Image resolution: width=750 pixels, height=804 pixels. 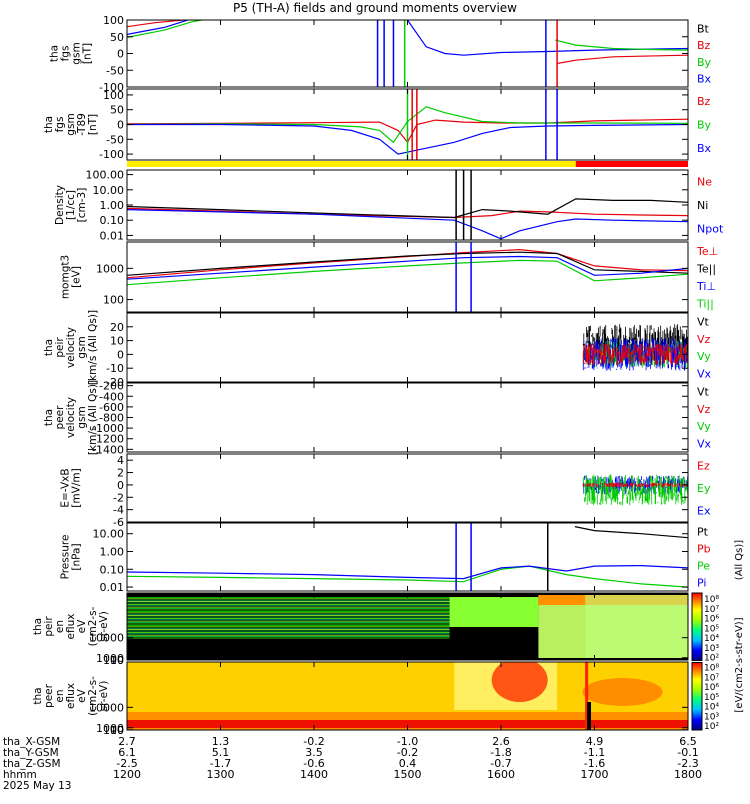 What do you see at coordinates (111, 407) in the screenshot?
I see `y-tick-label: -600` at bounding box center [111, 407].